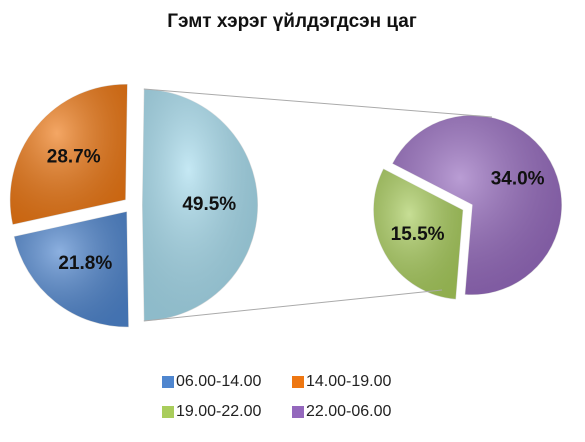  I want to click on legend-label: 22.00-06.00, so click(349, 411).